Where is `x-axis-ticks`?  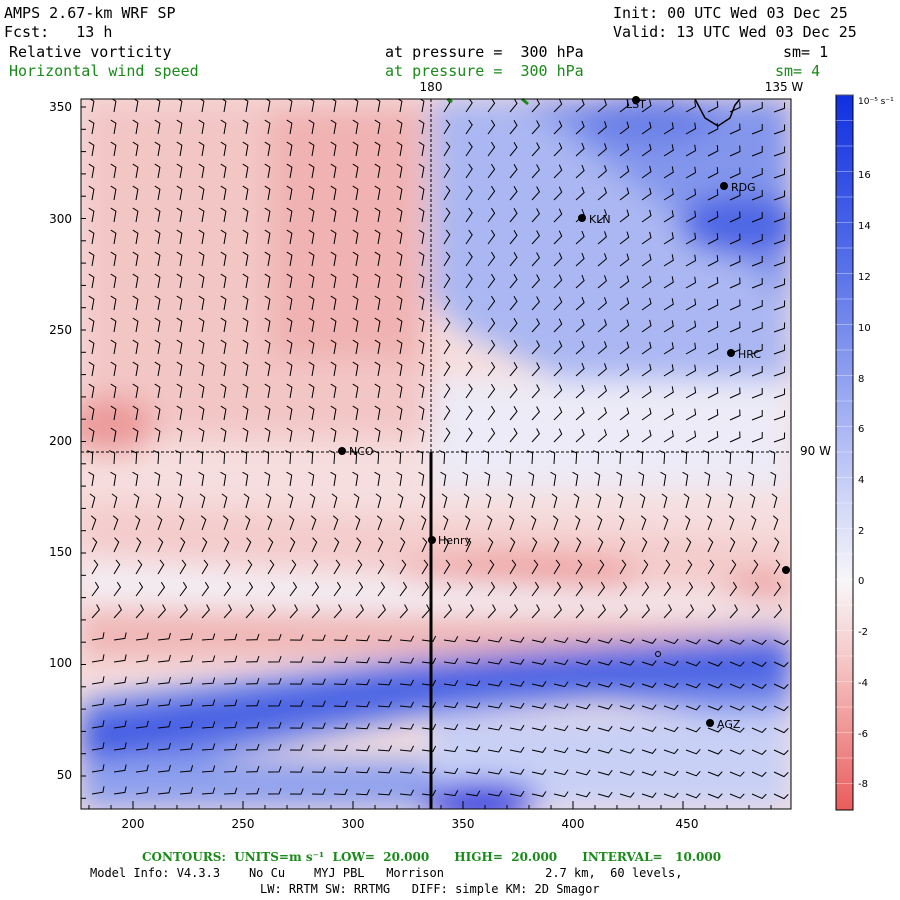
x-axis-ticks is located at coordinates (430, 805).